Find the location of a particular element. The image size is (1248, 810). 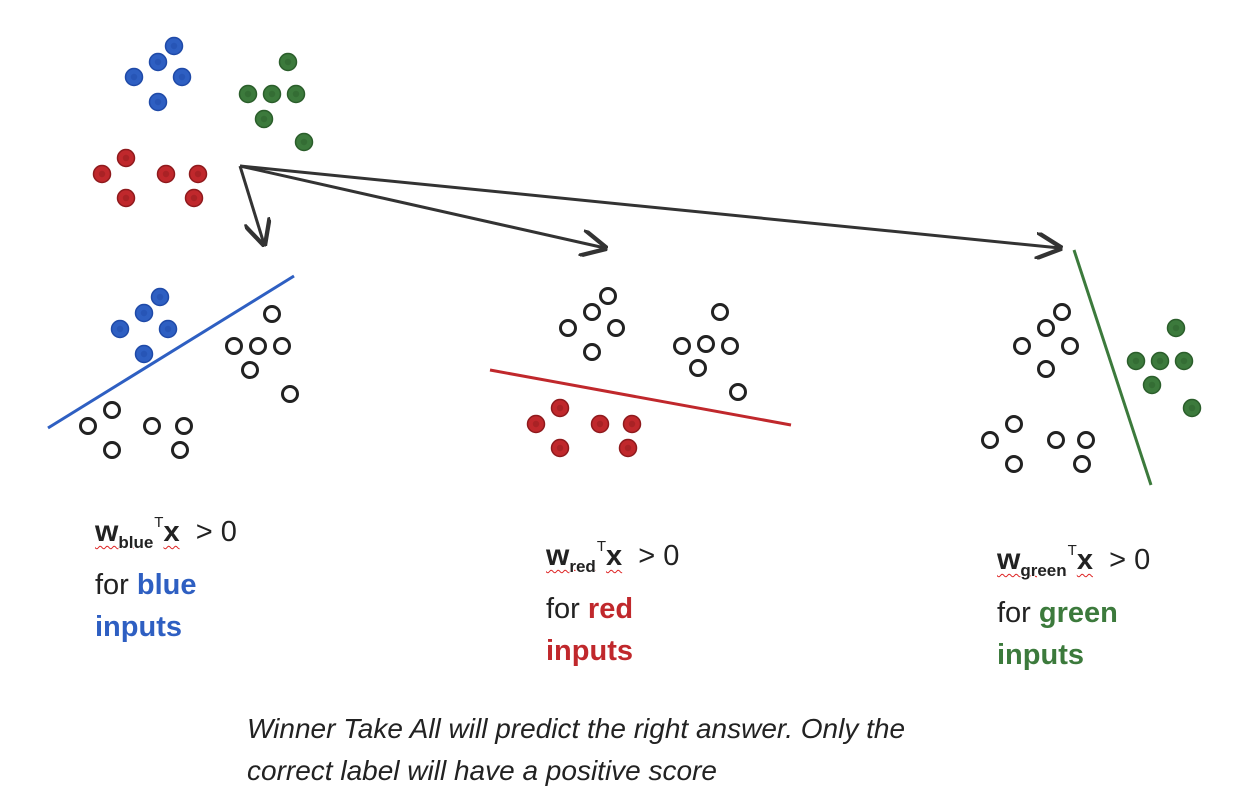

panel-green-green-point-1-center is located at coordinates (1176, 328).